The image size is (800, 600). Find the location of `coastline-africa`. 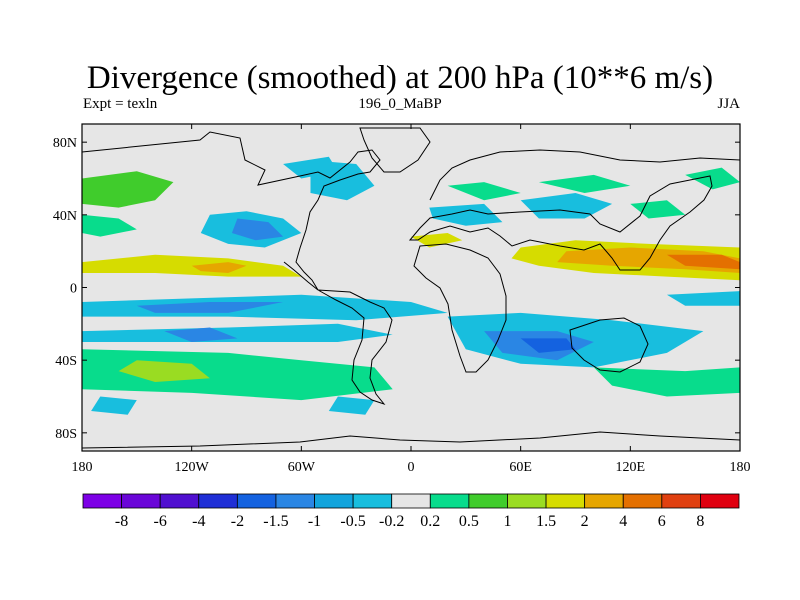

coastline-africa is located at coordinates (460, 308).